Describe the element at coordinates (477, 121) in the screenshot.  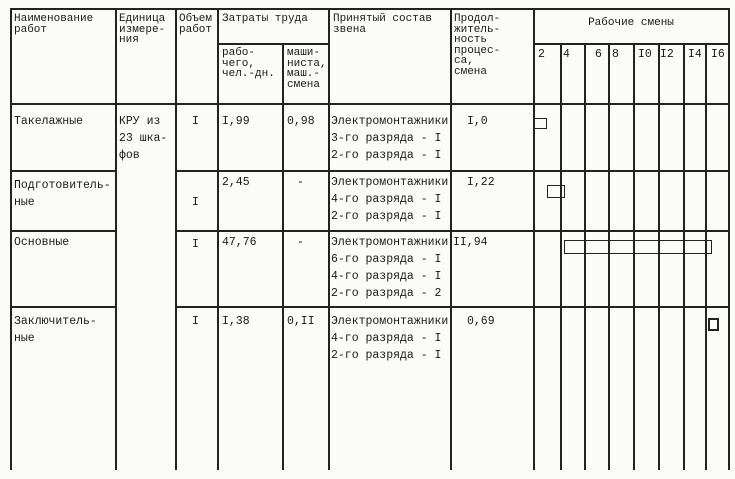
I see `row-duration: I,0` at that location.